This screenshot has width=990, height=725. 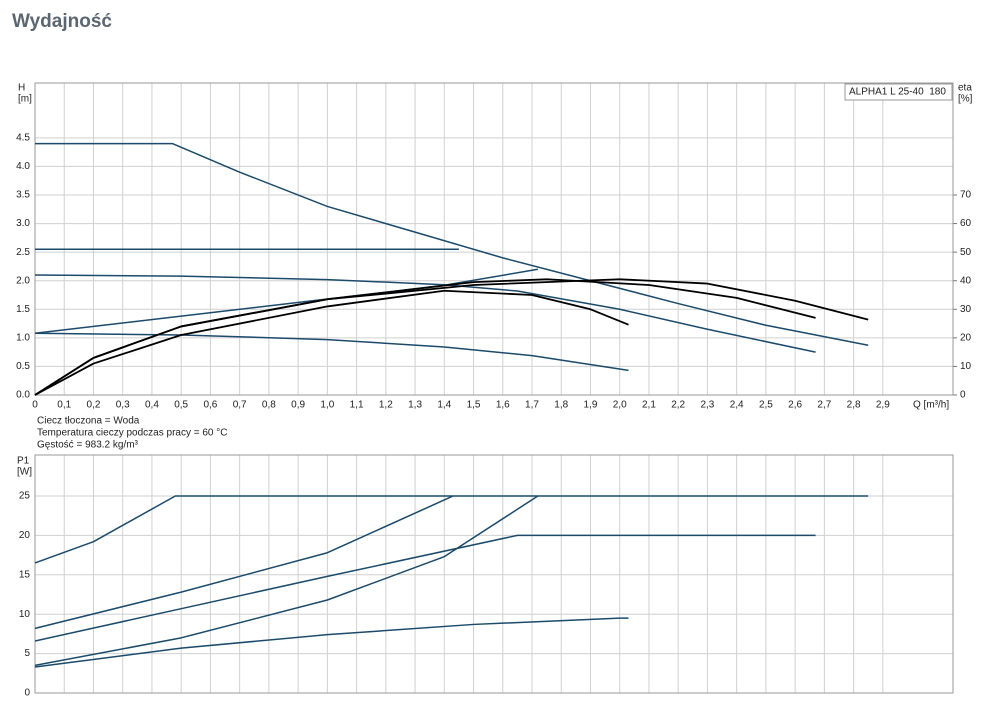 I want to click on y2-axis-label: eta, so click(x=965, y=88).